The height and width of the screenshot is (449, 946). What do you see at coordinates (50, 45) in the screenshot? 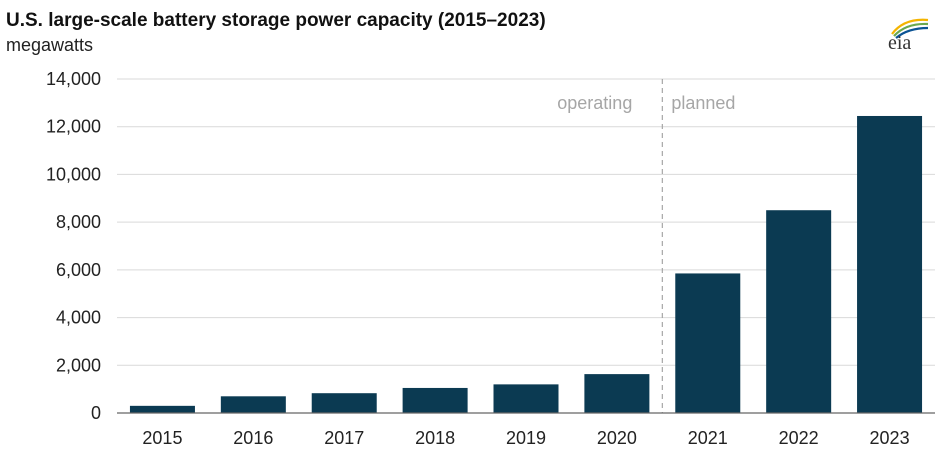
I see `y-axis-unit-label: megawatts` at bounding box center [50, 45].